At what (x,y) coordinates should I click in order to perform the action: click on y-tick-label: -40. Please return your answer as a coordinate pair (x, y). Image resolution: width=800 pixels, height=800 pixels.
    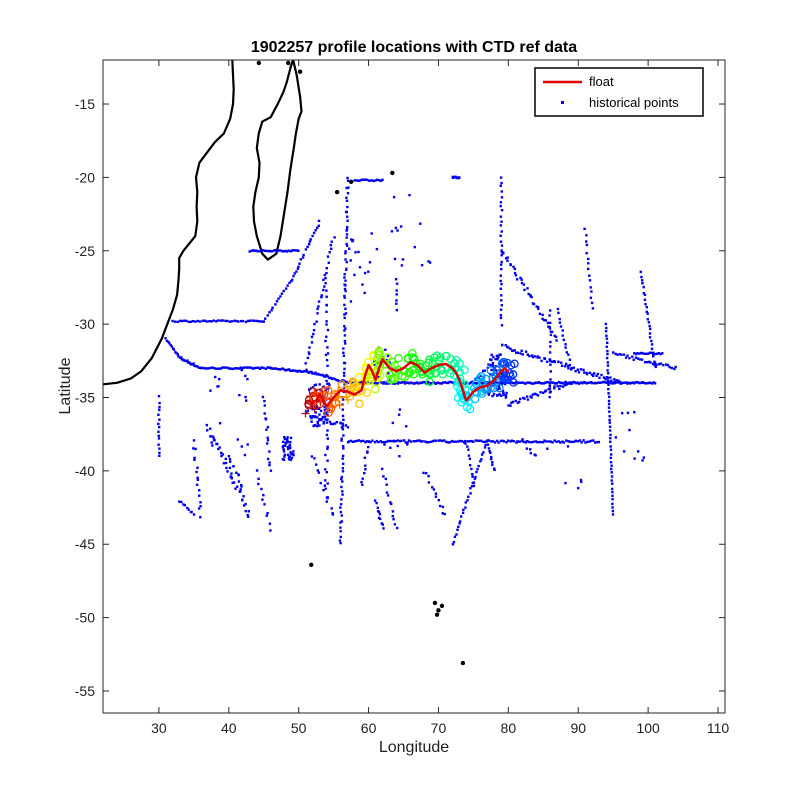
    Looking at the image, I should click on (85, 471).